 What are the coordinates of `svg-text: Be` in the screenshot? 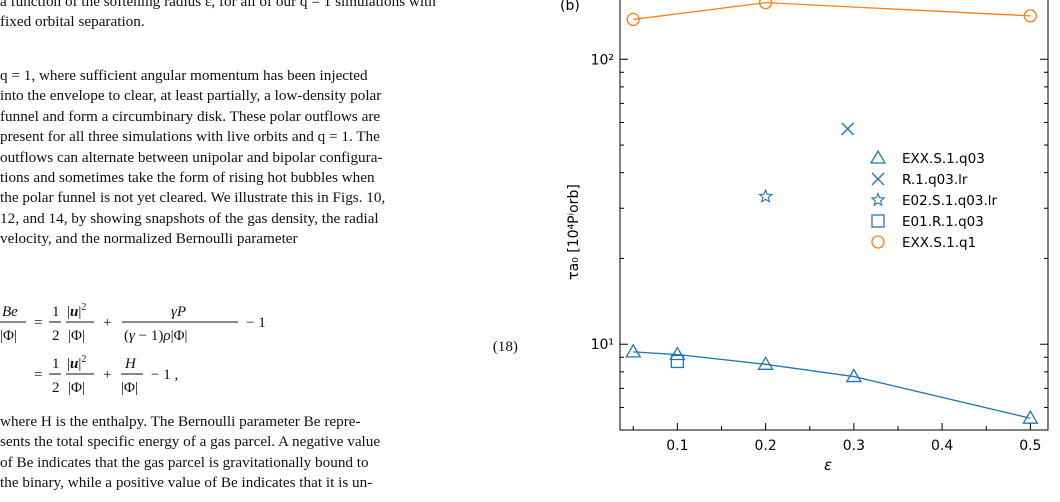 It's located at (10, 312).